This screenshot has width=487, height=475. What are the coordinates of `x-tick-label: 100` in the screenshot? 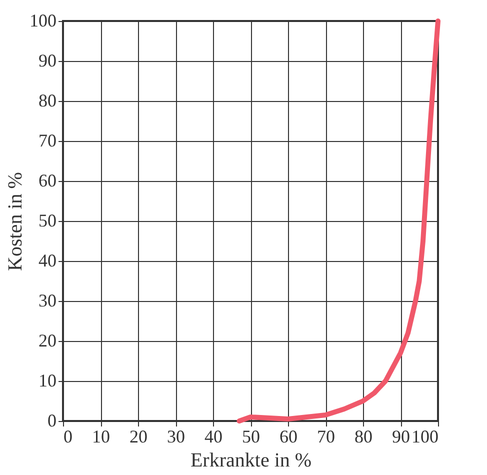 It's located at (425, 436).